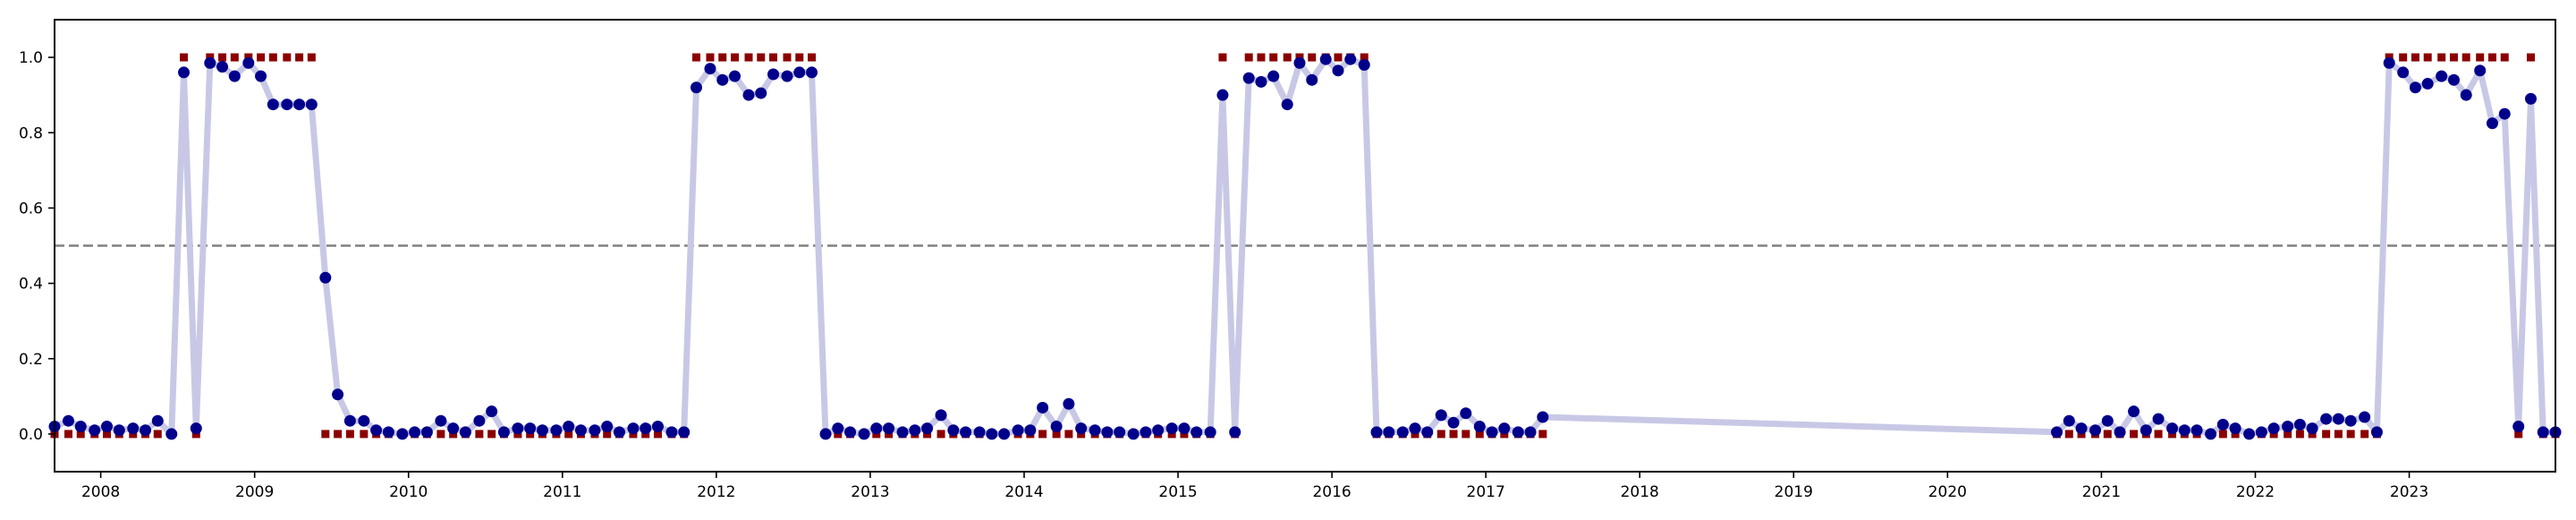  Describe the element at coordinates (1177, 492) in the screenshot. I see `x-tick-label: 2015` at that location.